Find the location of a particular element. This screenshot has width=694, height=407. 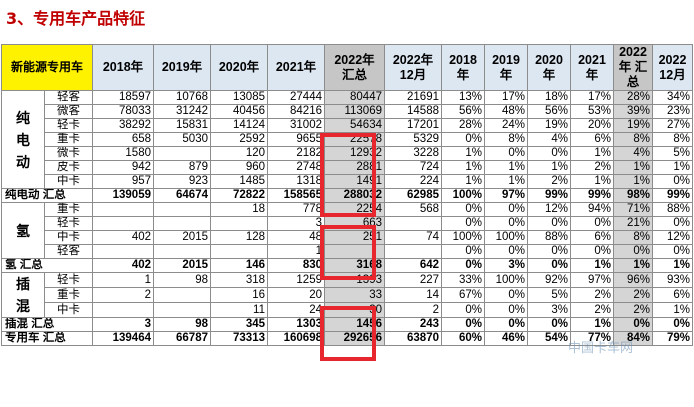

table-cell: 345 is located at coordinates (239, 324).